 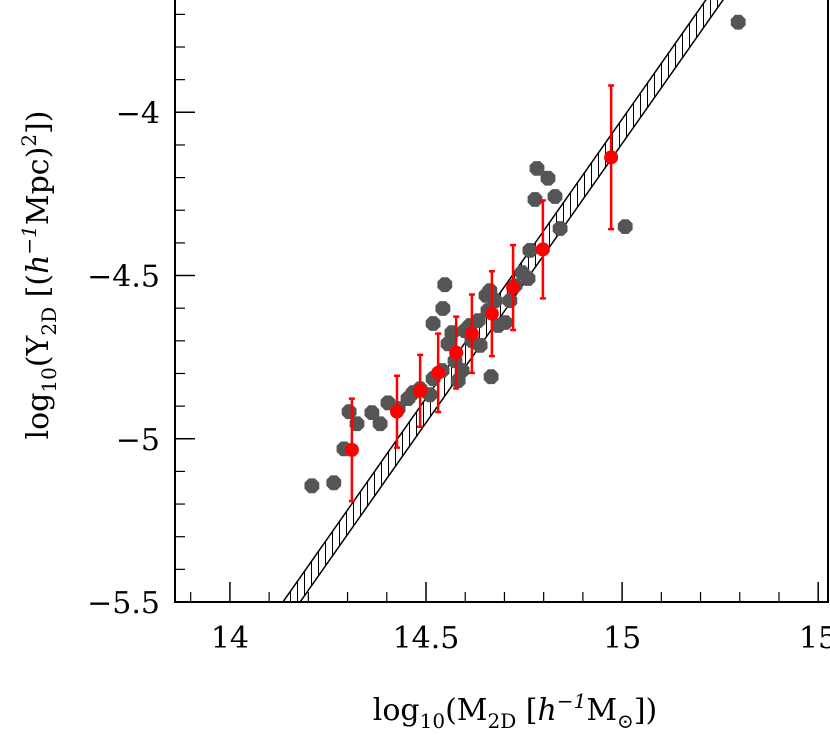 I want to click on y-tick-label: −5, so click(x=138, y=440).